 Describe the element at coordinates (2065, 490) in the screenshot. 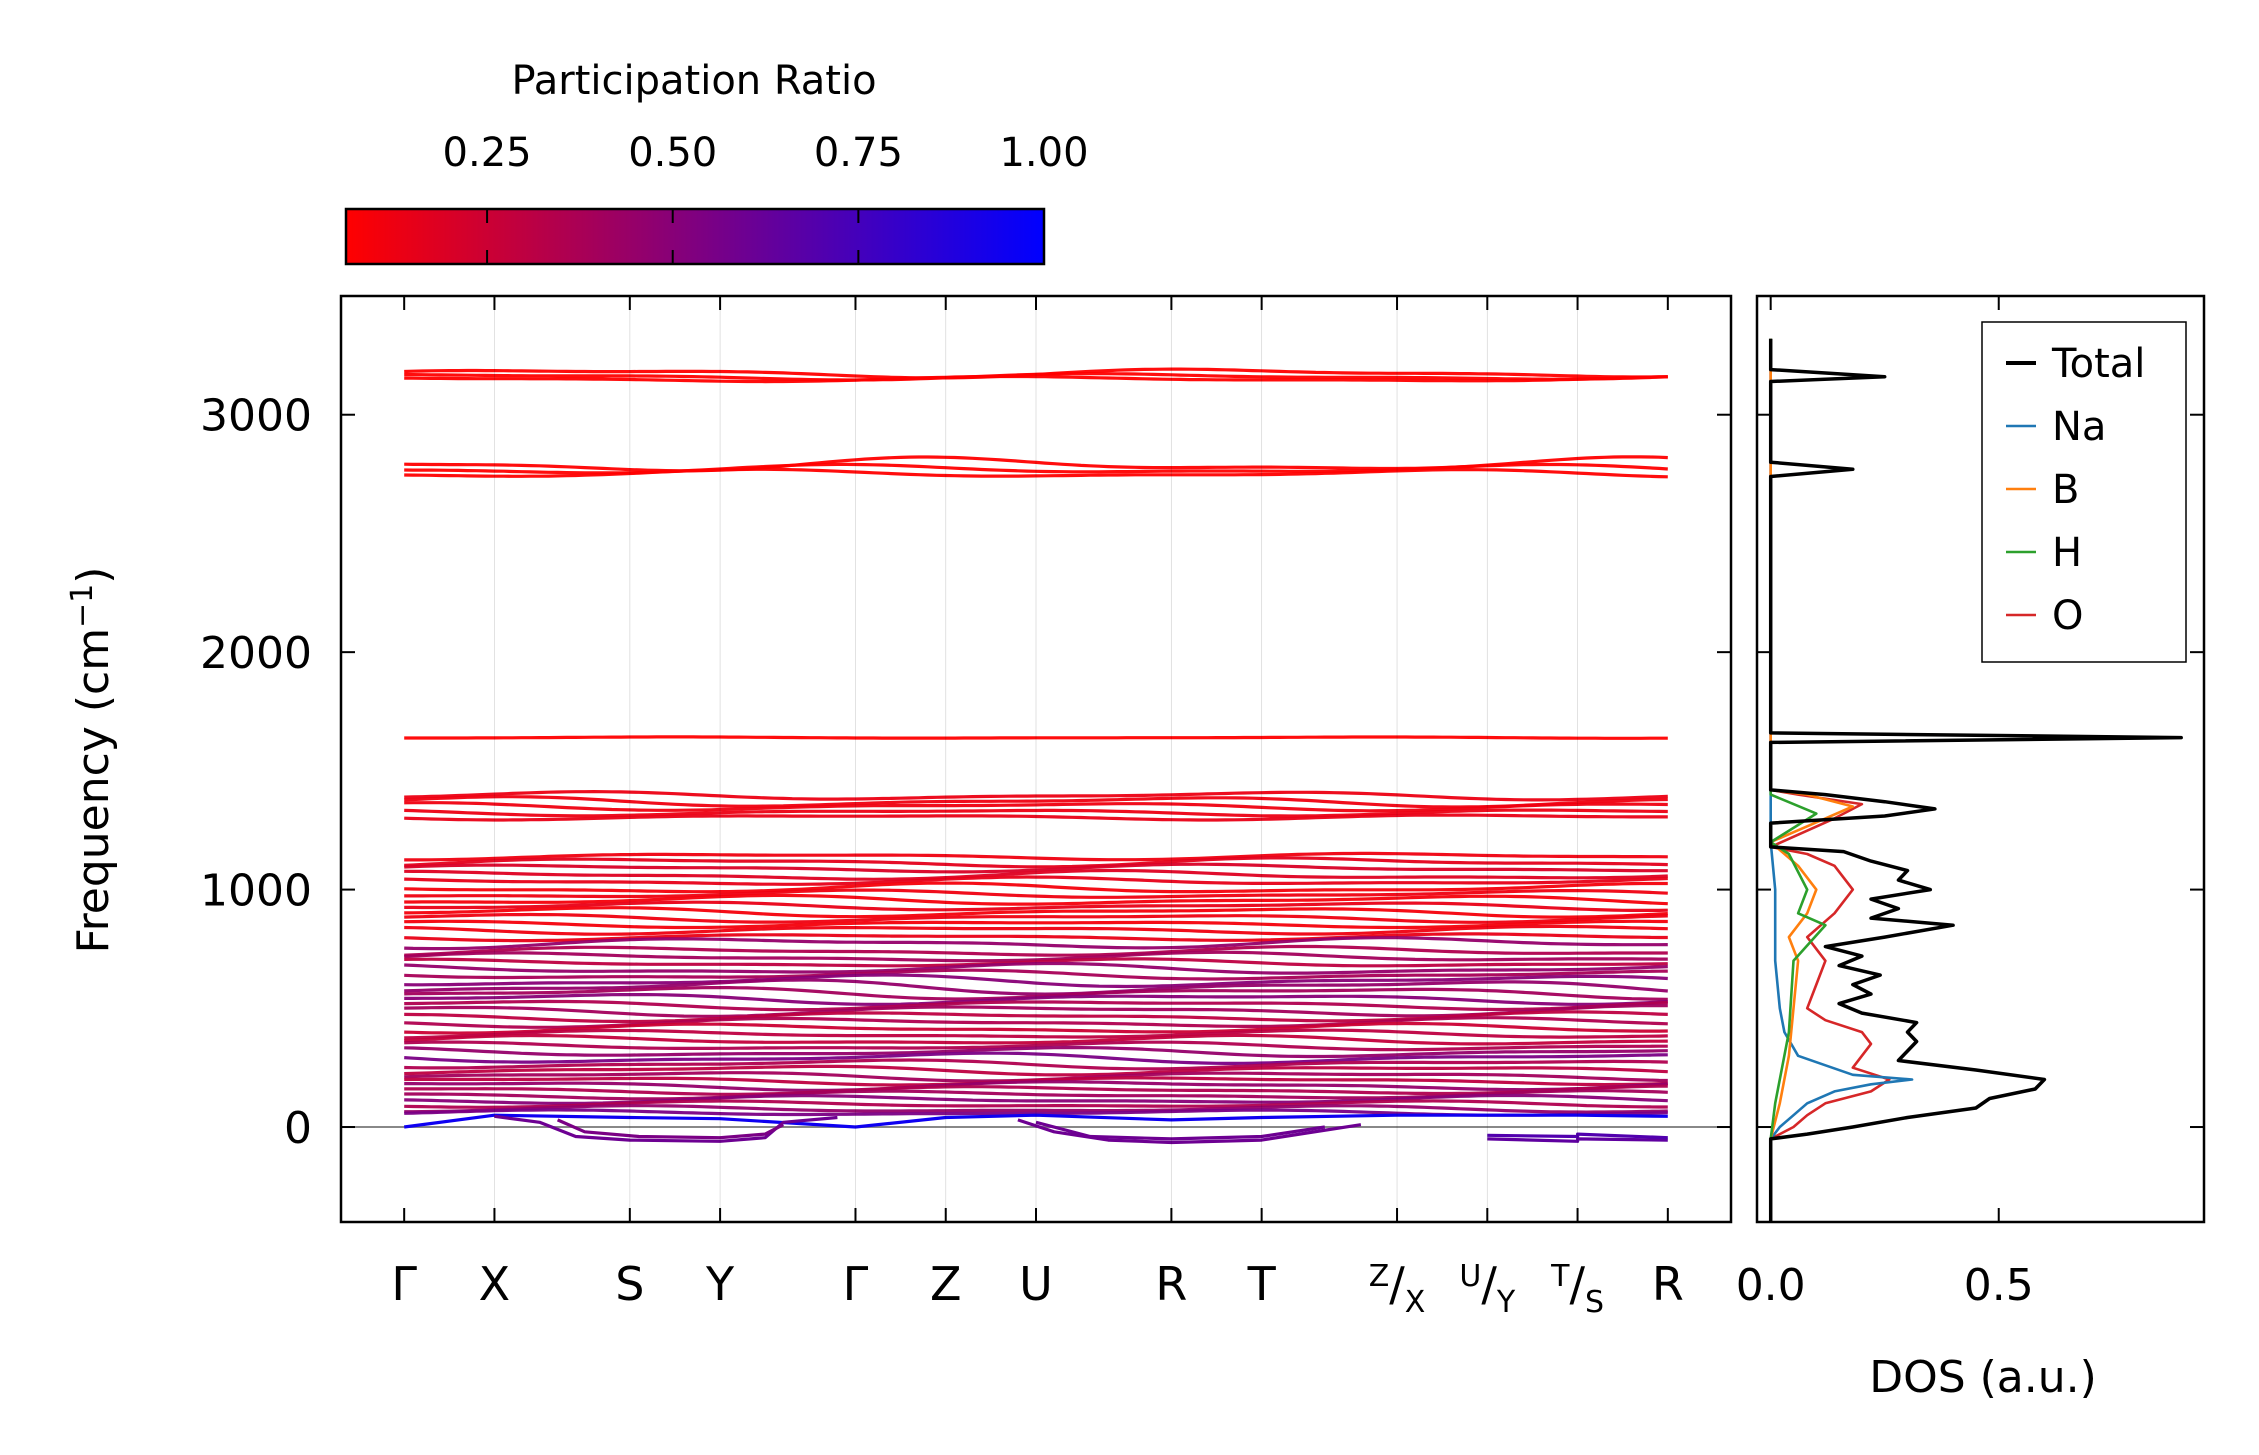

I see `legend-label-b: B` at that location.